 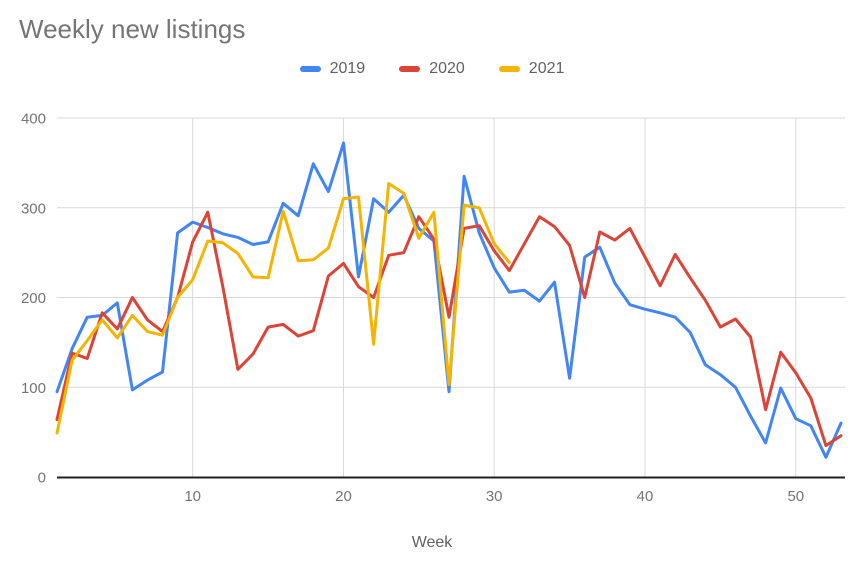 I want to click on legend-item-2020: 2020, so click(x=432, y=69).